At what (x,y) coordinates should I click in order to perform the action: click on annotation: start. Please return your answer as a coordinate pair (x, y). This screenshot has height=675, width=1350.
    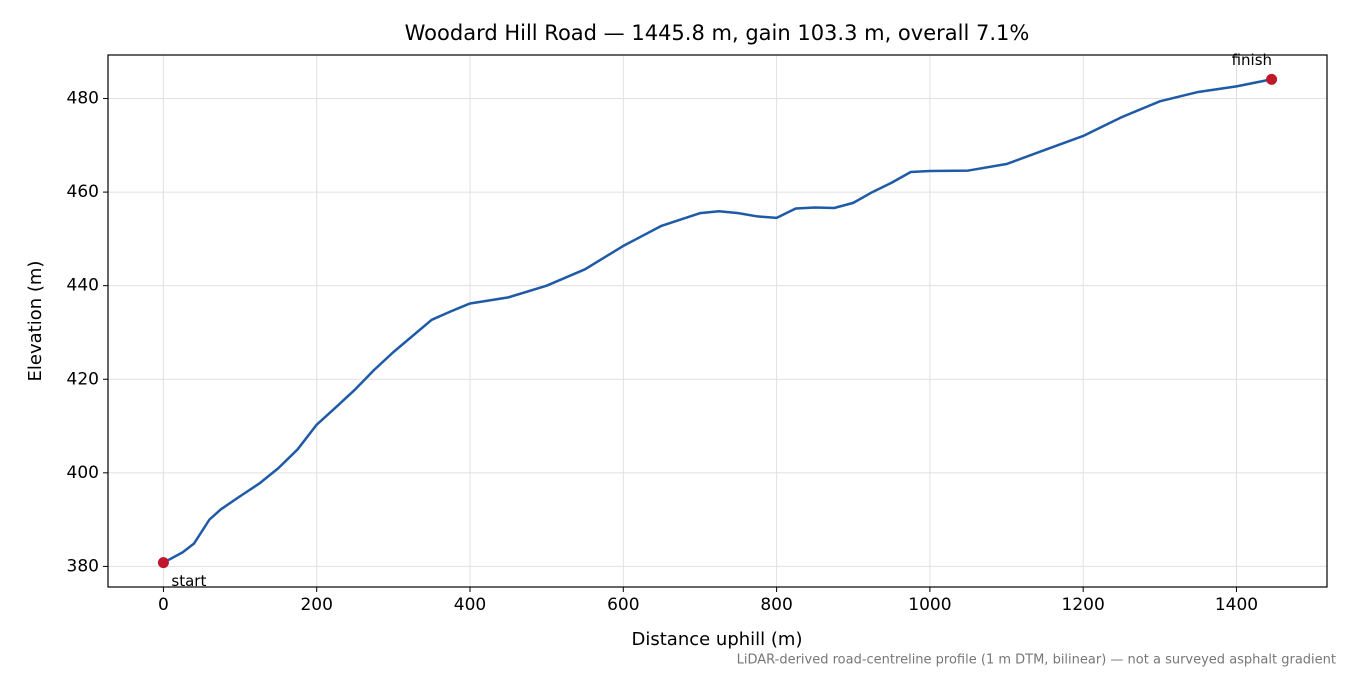
    Looking at the image, I should click on (188, 581).